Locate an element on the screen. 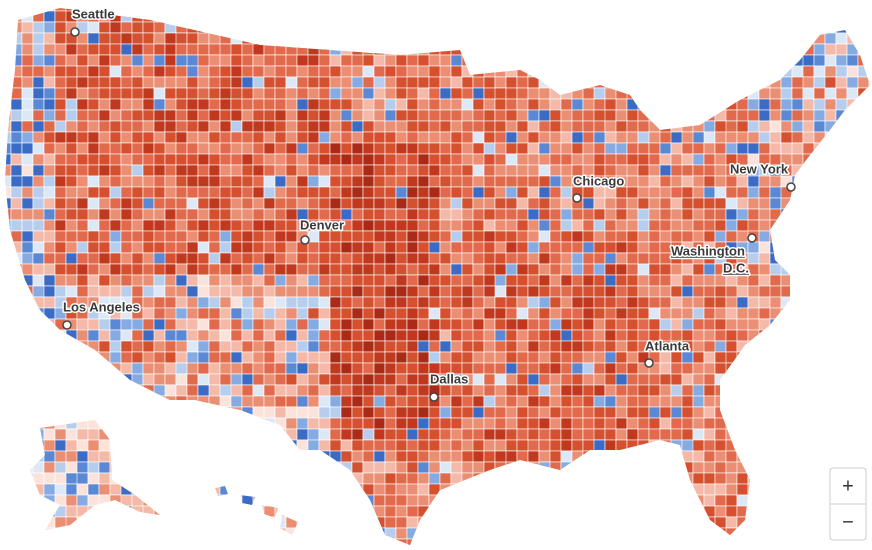 The image size is (872, 550). zoom-in-label: + is located at coordinates (848, 486).